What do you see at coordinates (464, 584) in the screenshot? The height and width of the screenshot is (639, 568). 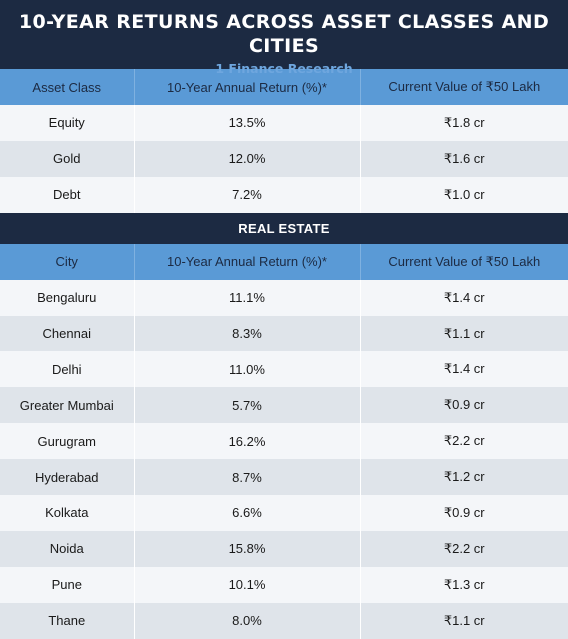 I see `current-value: ₹1.3 cr` at bounding box center [464, 584].